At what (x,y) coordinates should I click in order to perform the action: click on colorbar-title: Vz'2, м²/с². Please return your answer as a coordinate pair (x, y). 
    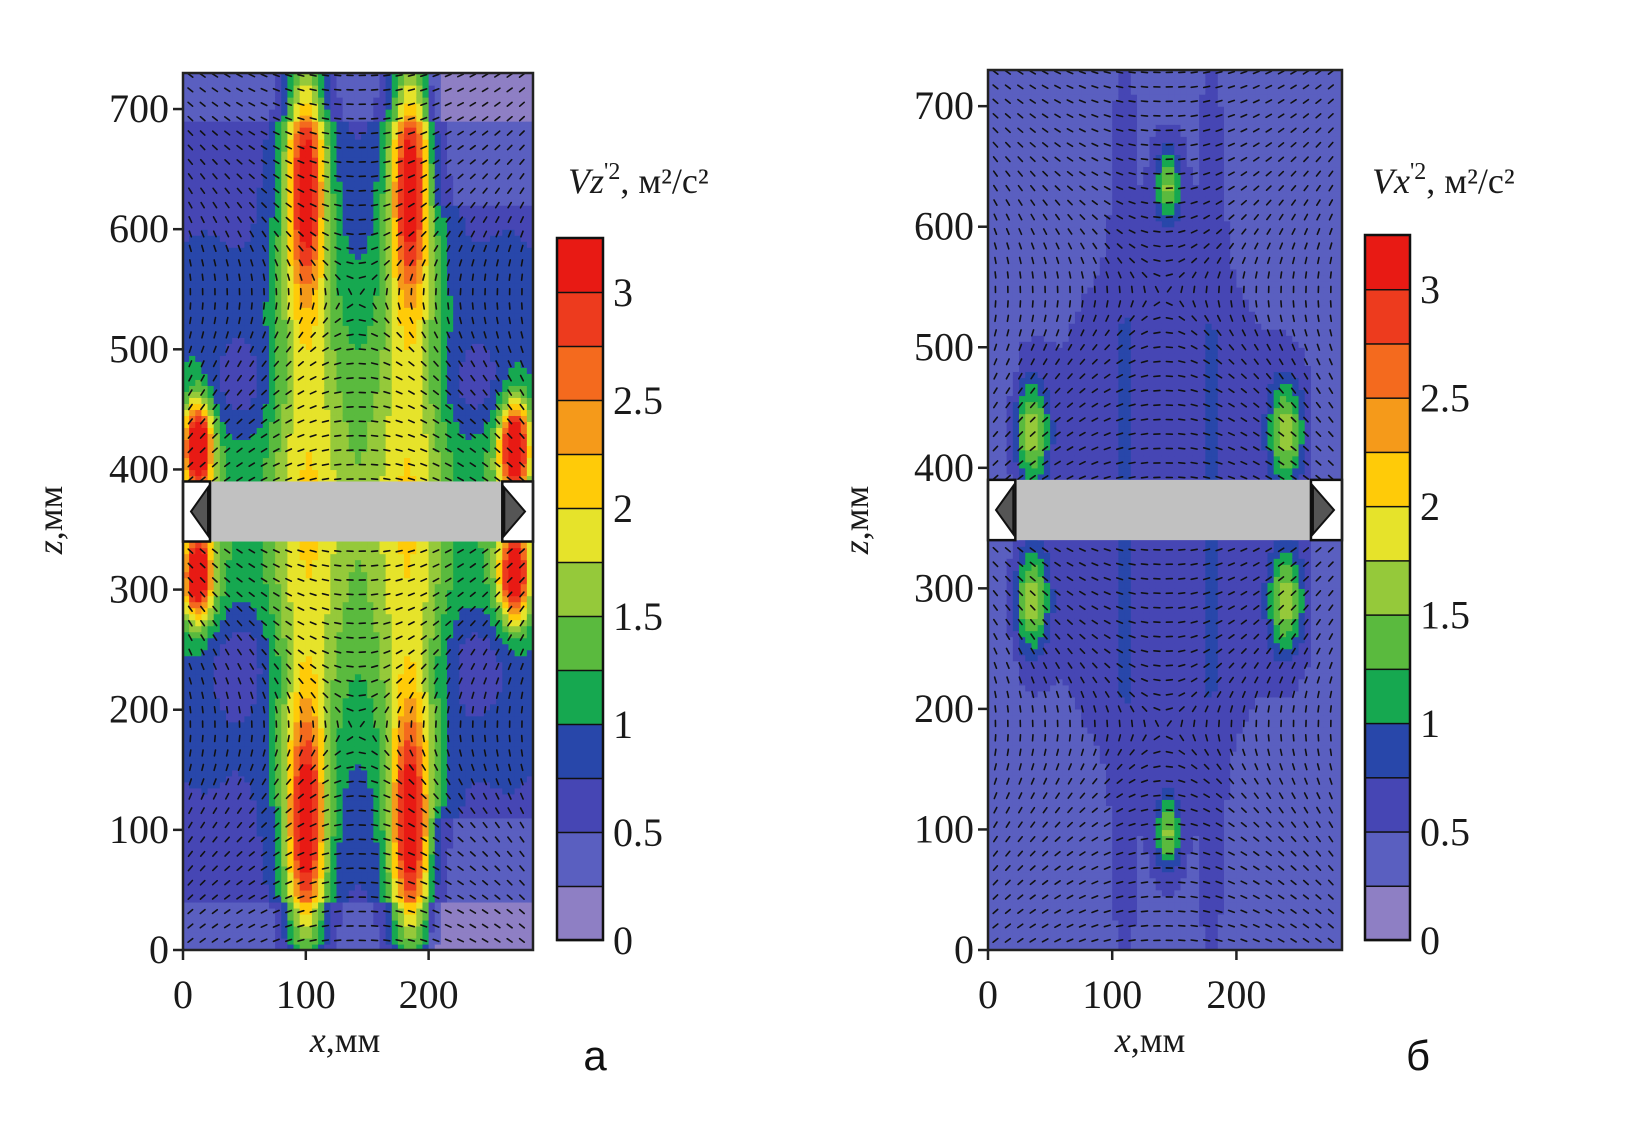
    Looking at the image, I should click on (638, 180).